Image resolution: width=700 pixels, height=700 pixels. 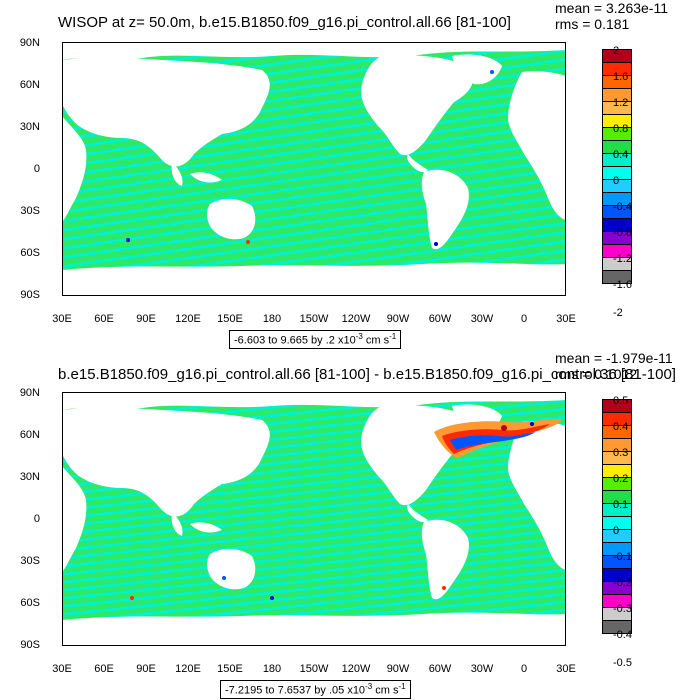 What do you see at coordinates (622, 285) in the screenshot?
I see `colorbar-label: -1.6` at bounding box center [622, 285].